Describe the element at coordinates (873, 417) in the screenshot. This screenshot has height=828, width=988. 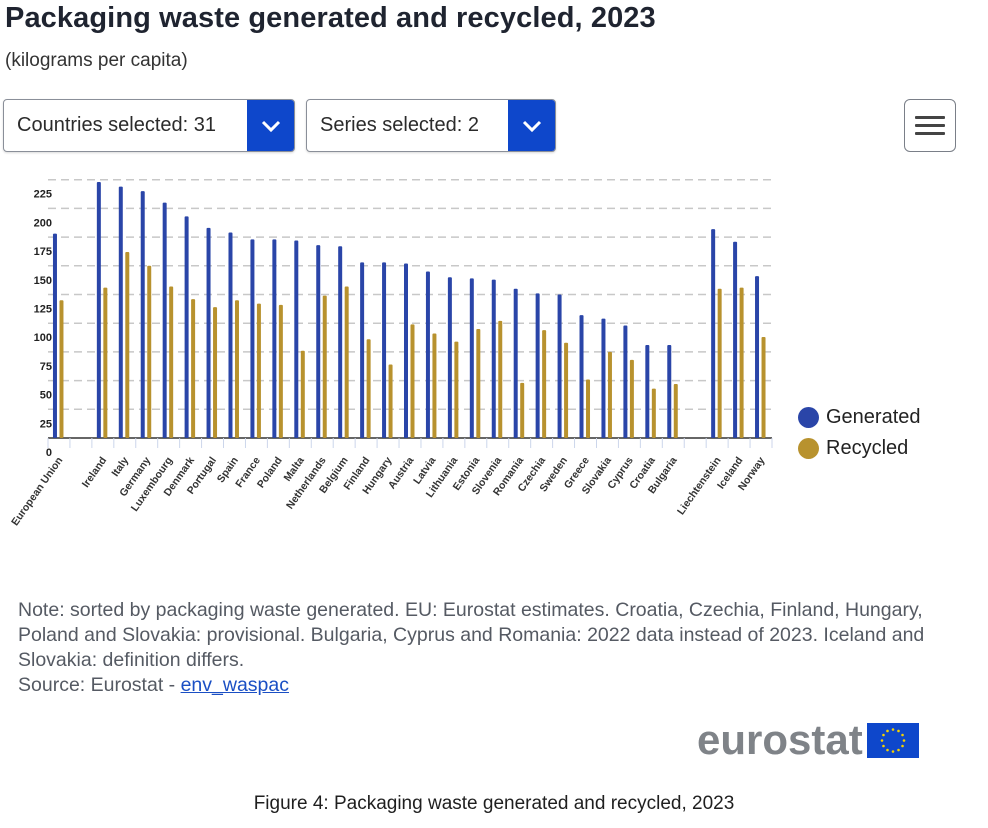
I see `legend-label-generated: Generated` at that location.